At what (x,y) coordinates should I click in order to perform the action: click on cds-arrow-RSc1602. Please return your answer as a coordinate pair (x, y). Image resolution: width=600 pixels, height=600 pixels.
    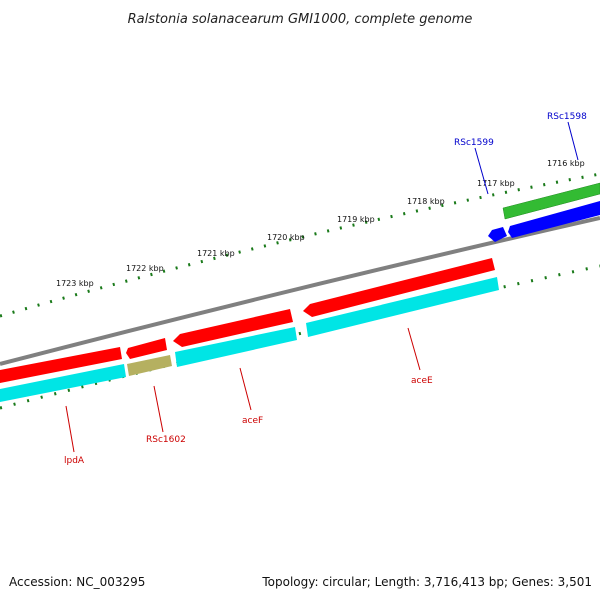
    Looking at the image, I should click on (146, 348).